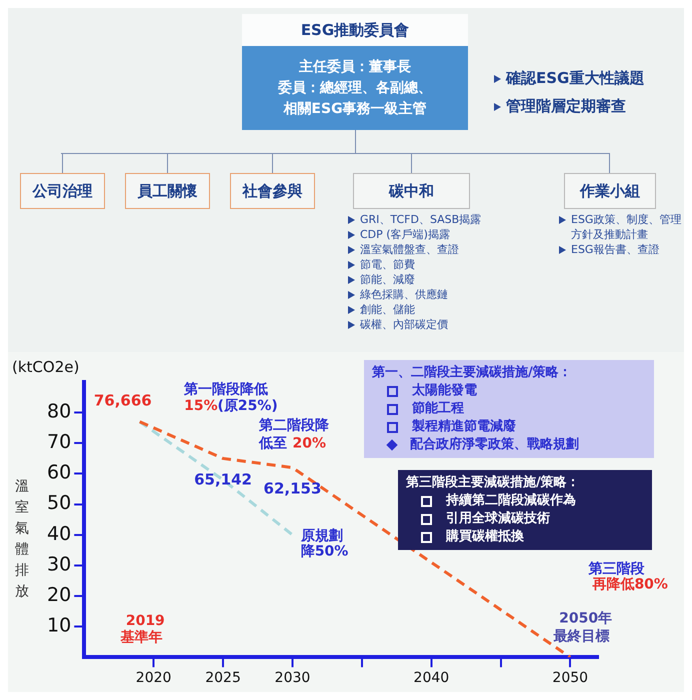  What do you see at coordinates (405, 234) in the screenshot?
I see `text: CDP (客戶端)揭露` at bounding box center [405, 234].